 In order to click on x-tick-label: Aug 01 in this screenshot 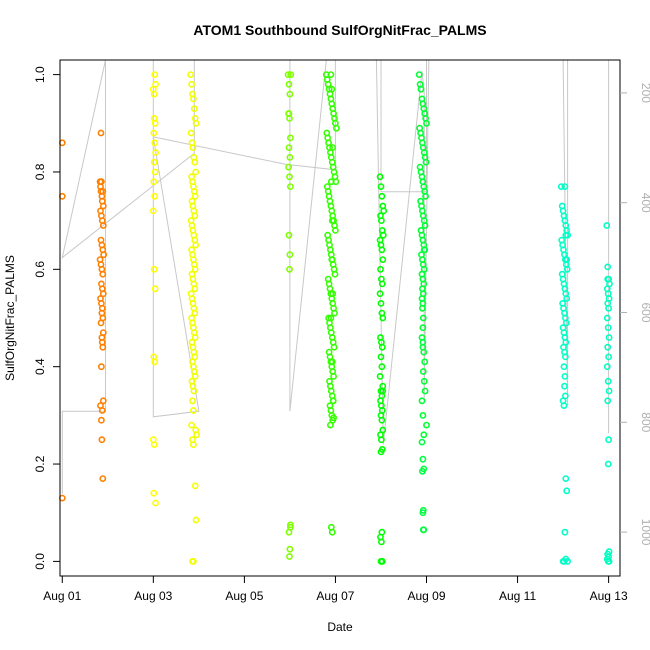, I will do `click(62, 596)`.